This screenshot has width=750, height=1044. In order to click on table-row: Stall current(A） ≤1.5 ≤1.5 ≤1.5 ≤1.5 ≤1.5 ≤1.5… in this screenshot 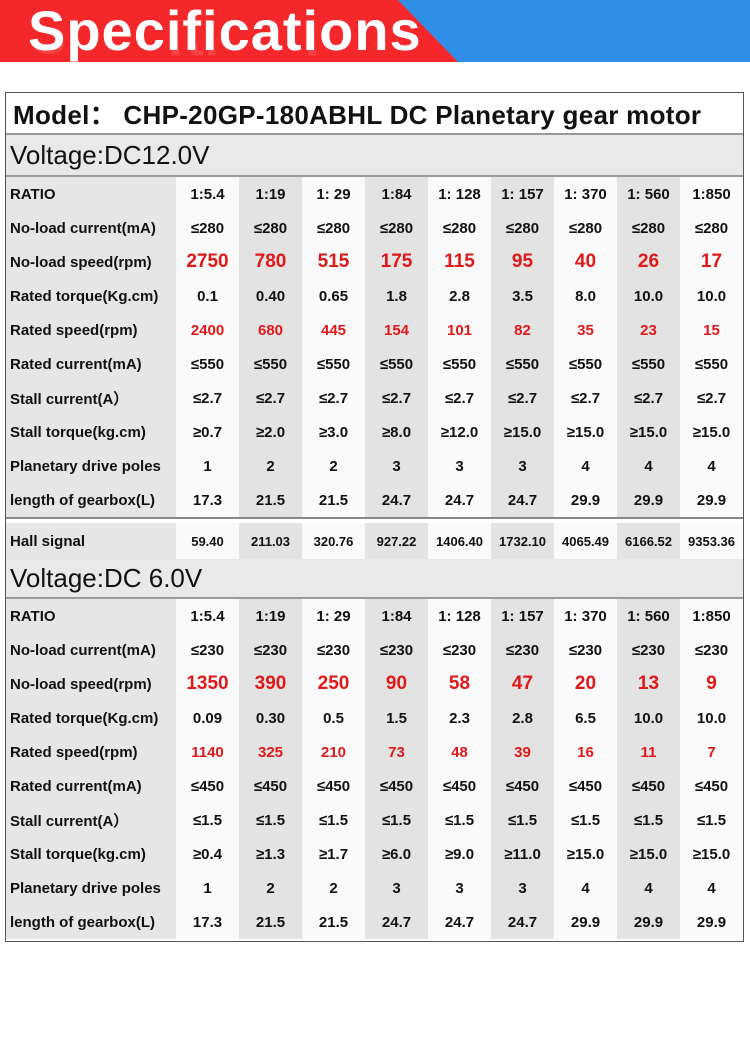, I will do `click(374, 820)`.